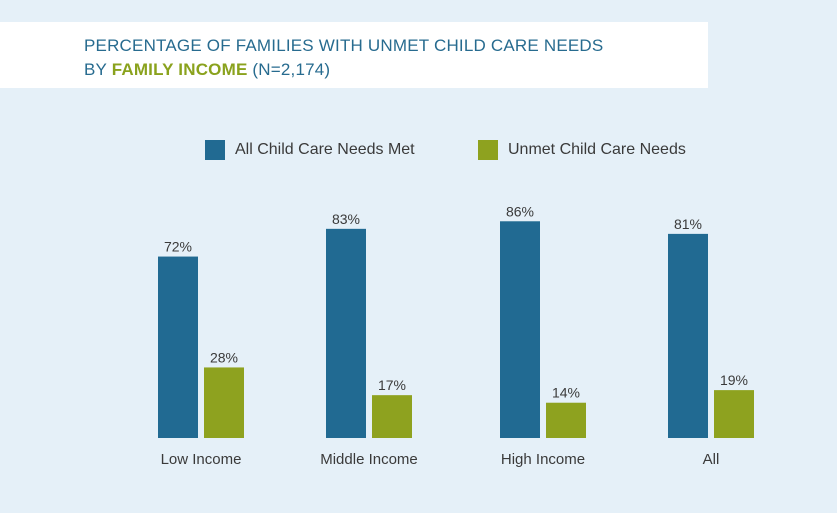  I want to click on category-label-middle-income: Middle Income, so click(369, 459).